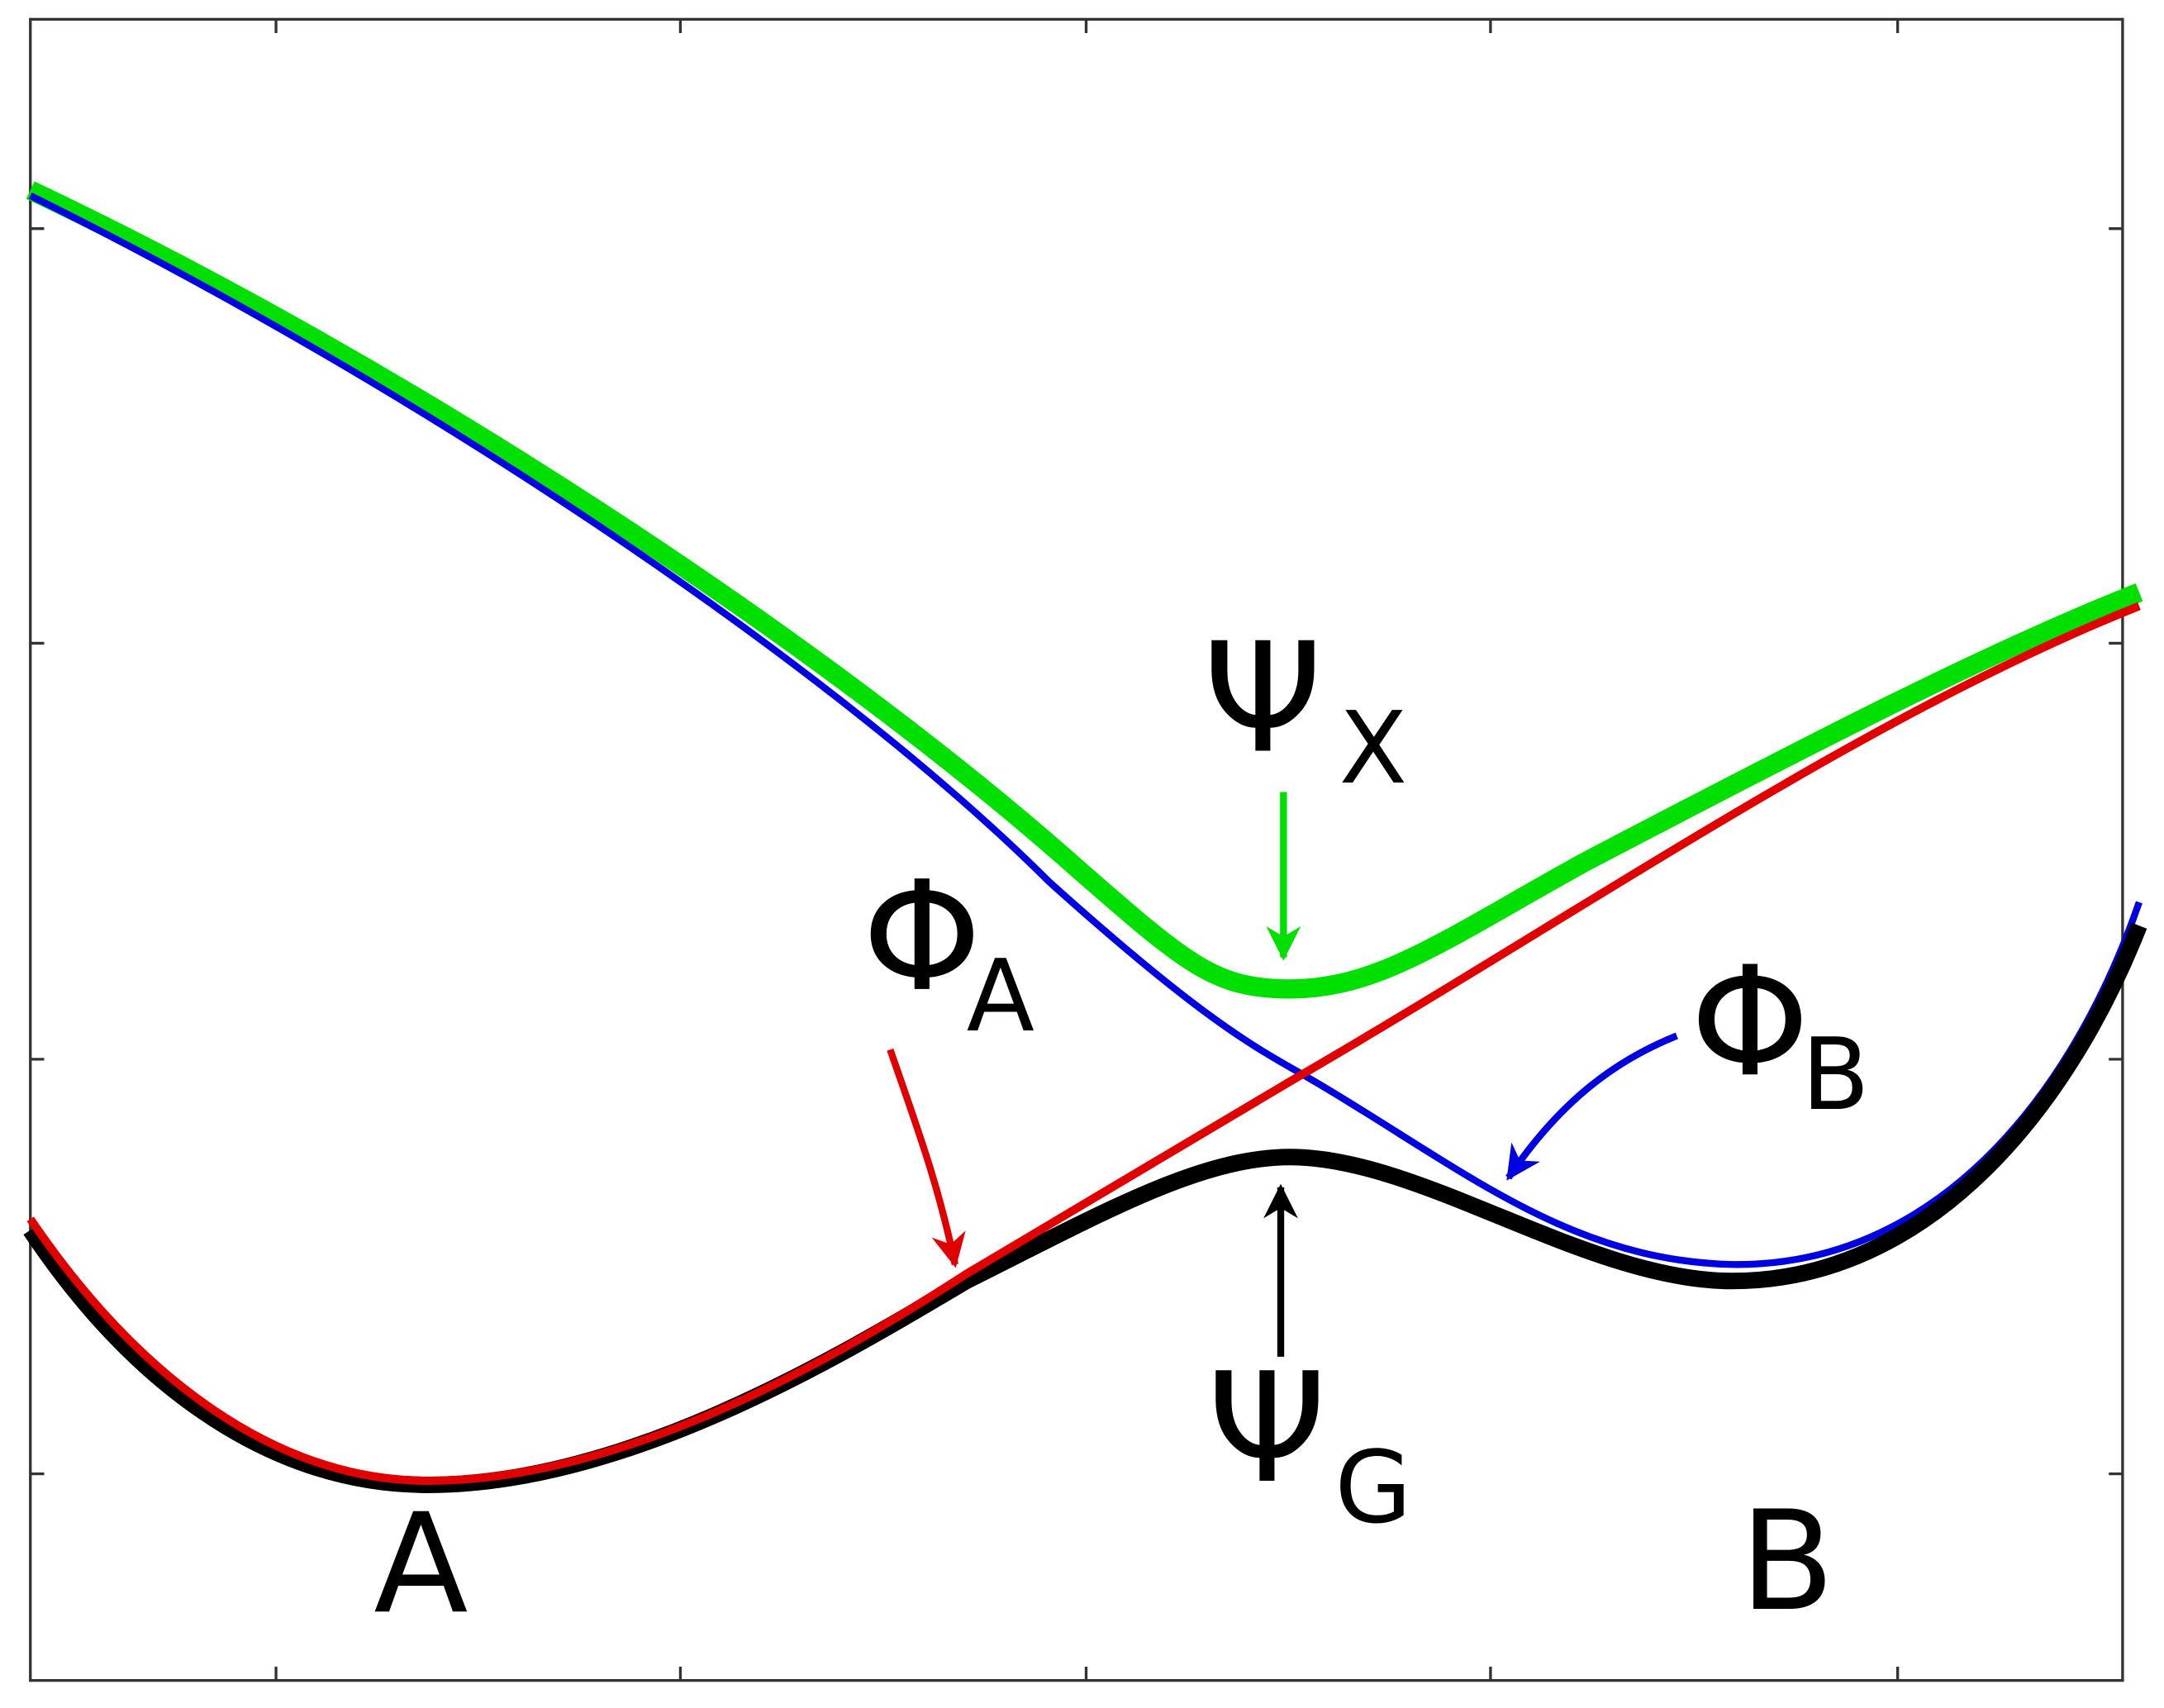 The width and height of the screenshot is (2164, 1708). What do you see at coordinates (1836, 1075) in the screenshot?
I see `subscript: B` at bounding box center [1836, 1075].